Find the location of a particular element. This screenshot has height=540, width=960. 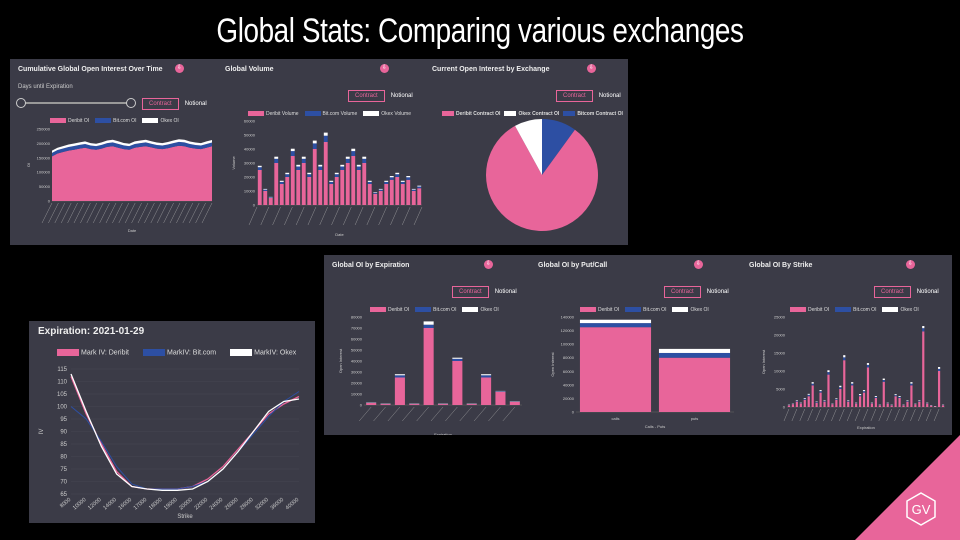

slider-handle-left is located at coordinates (21, 103).